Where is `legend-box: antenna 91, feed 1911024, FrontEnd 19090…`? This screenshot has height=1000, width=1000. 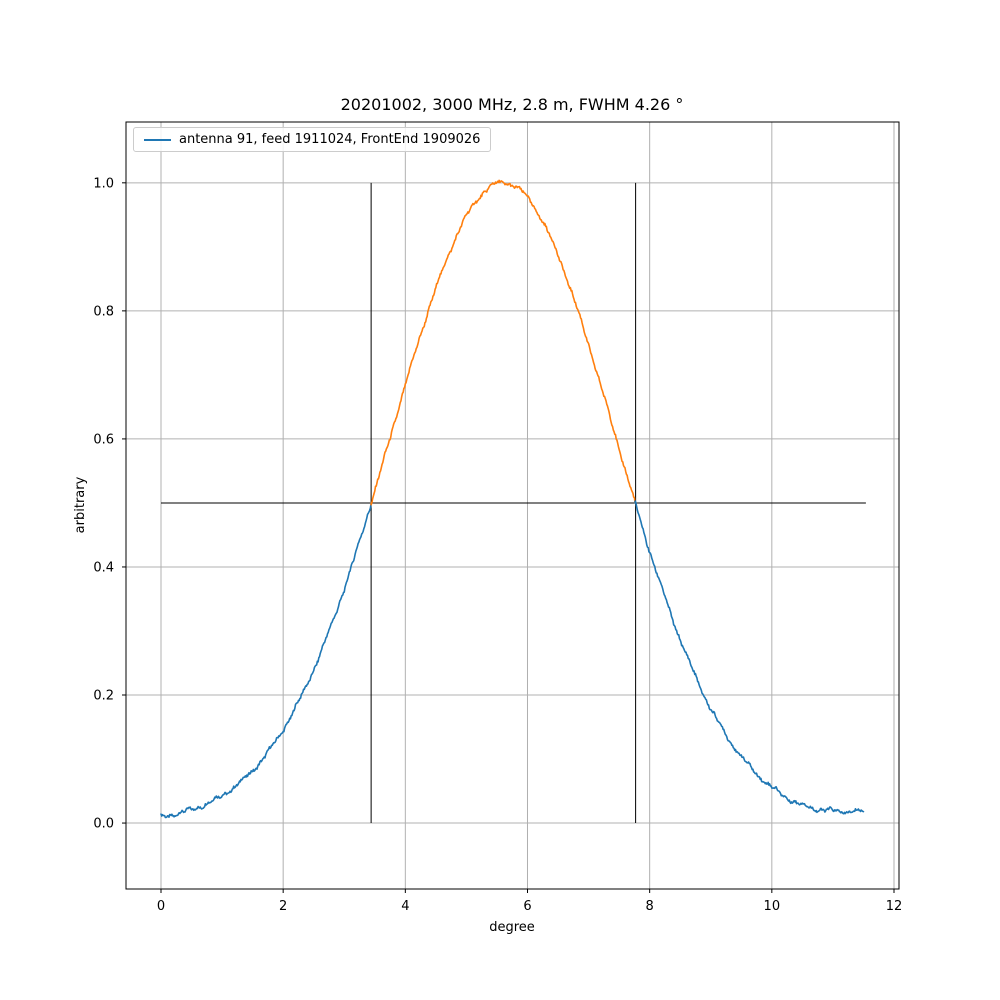 legend-box: antenna 91, feed 1911024, FrontEnd 19090… is located at coordinates (312, 139).